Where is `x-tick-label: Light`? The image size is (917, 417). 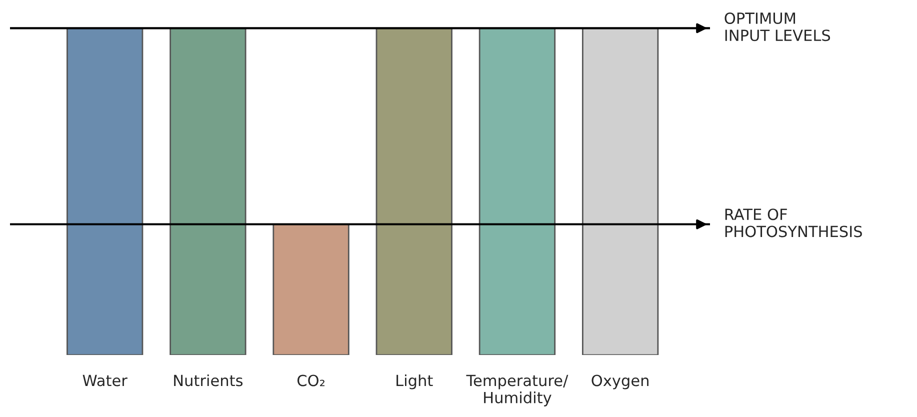 x-tick-label: Light is located at coordinates (414, 382).